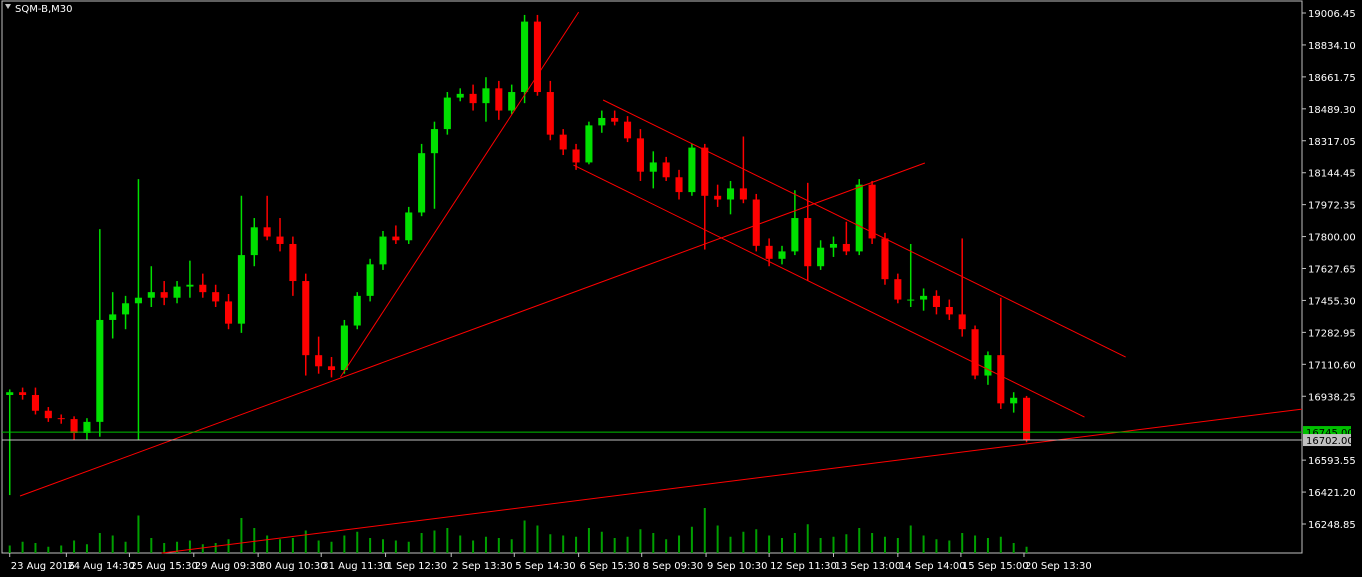  What do you see at coordinates (417, 566) in the screenshot?
I see `x-tick-label: 1 Sep 12:30` at bounding box center [417, 566].